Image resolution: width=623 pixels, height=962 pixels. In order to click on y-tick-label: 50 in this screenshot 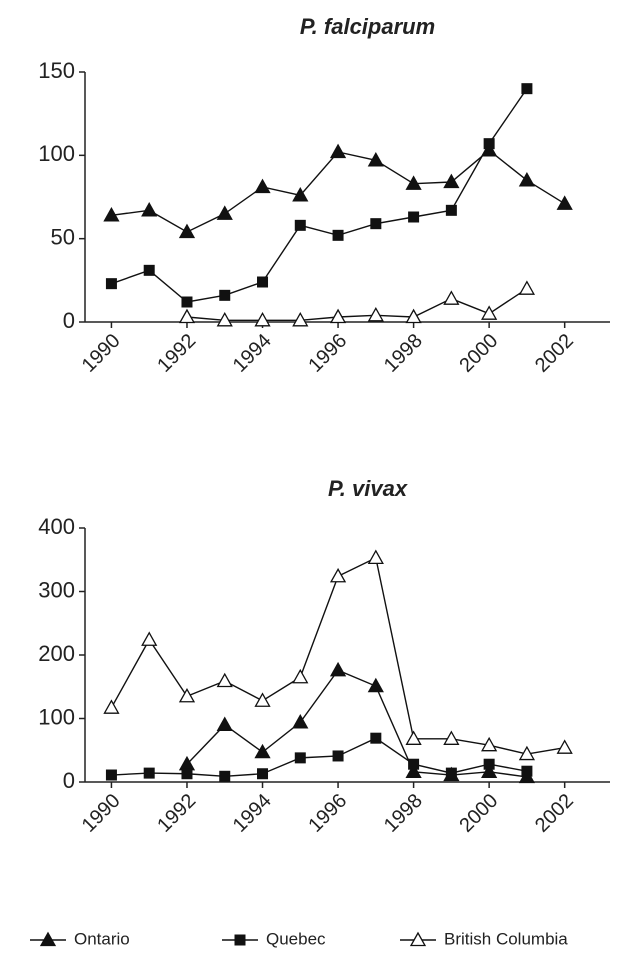, I will do `click(63, 236)`.